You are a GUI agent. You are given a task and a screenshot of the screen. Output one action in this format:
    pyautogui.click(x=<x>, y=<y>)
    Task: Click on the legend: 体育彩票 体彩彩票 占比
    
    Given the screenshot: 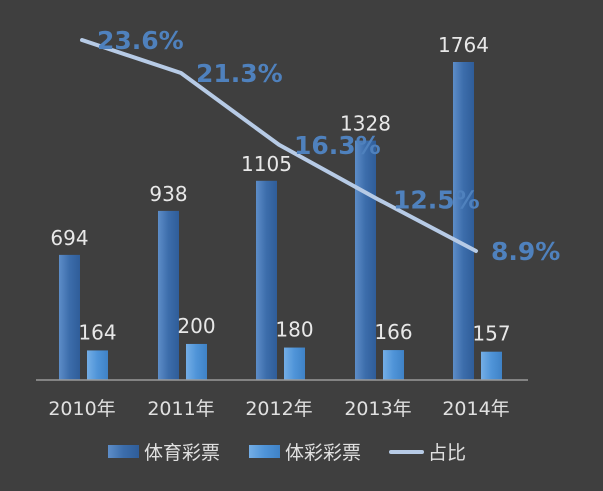 What is the action you would take?
    pyautogui.click(x=287, y=453)
    